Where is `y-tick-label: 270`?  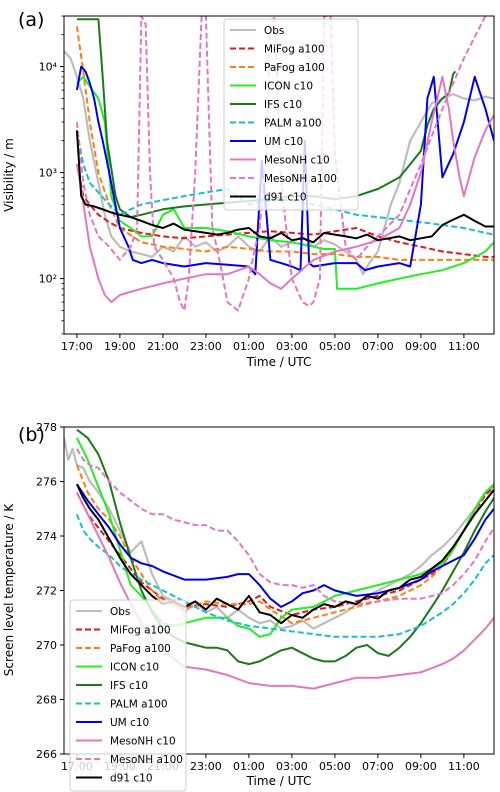 y-tick-label: 270 is located at coordinates (46, 645).